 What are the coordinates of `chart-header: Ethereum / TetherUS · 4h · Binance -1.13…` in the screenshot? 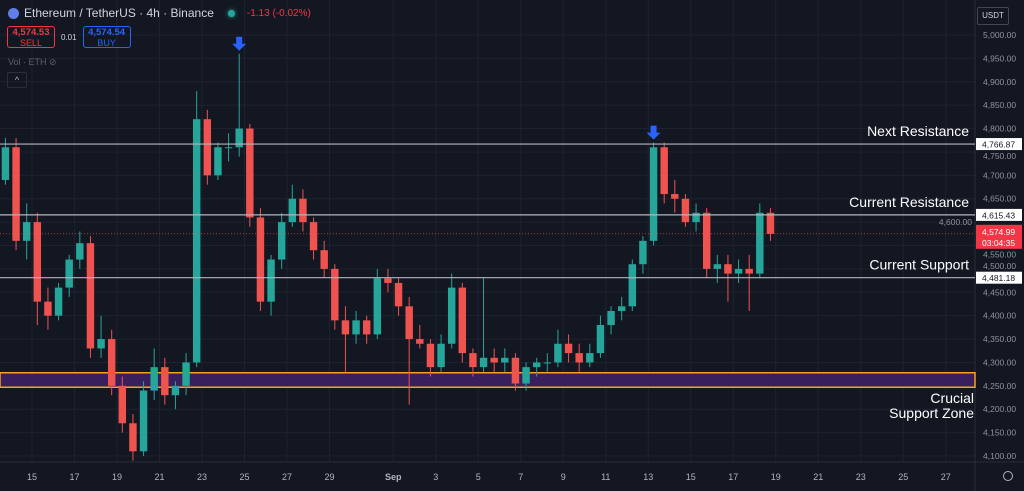 It's located at (159, 13).